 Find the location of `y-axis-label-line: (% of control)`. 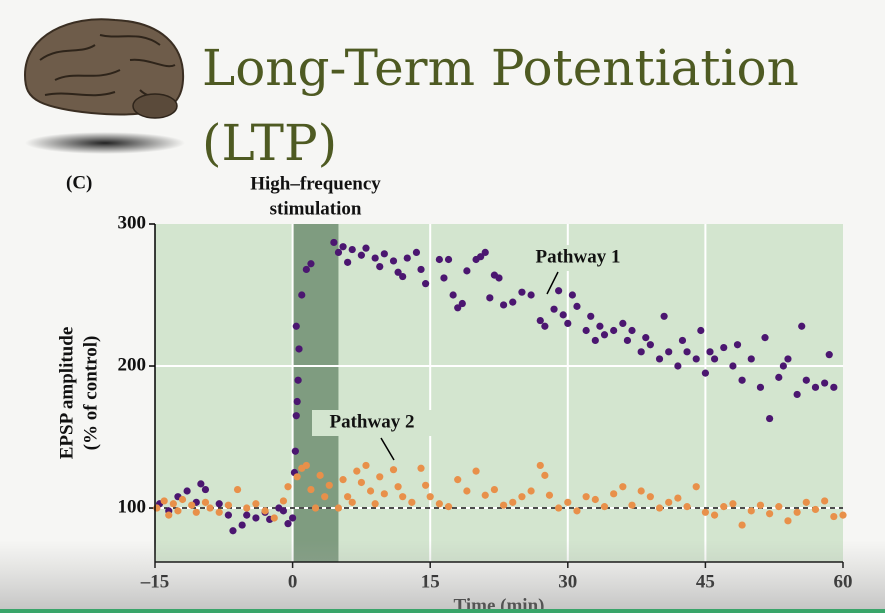

y-axis-label-line: (% of control) is located at coordinates (90, 393).